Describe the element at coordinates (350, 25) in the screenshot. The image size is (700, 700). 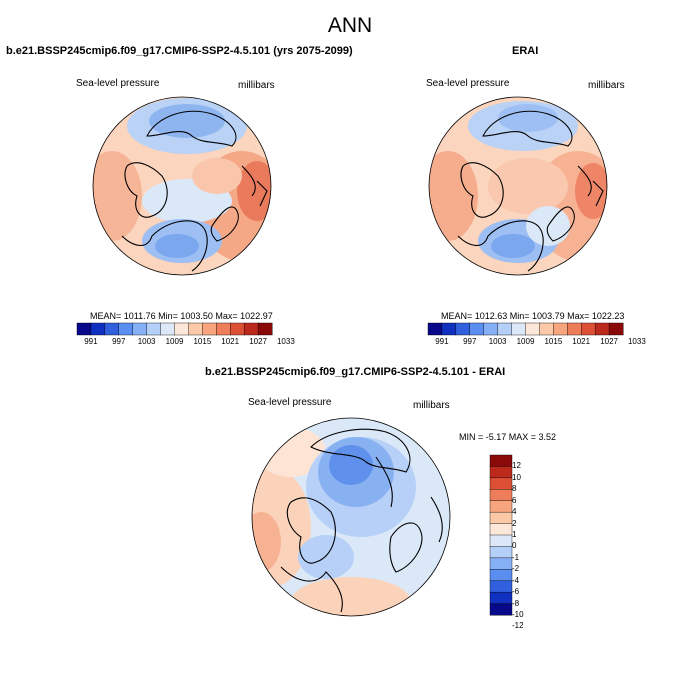
I see `figure-title: ANN` at that location.